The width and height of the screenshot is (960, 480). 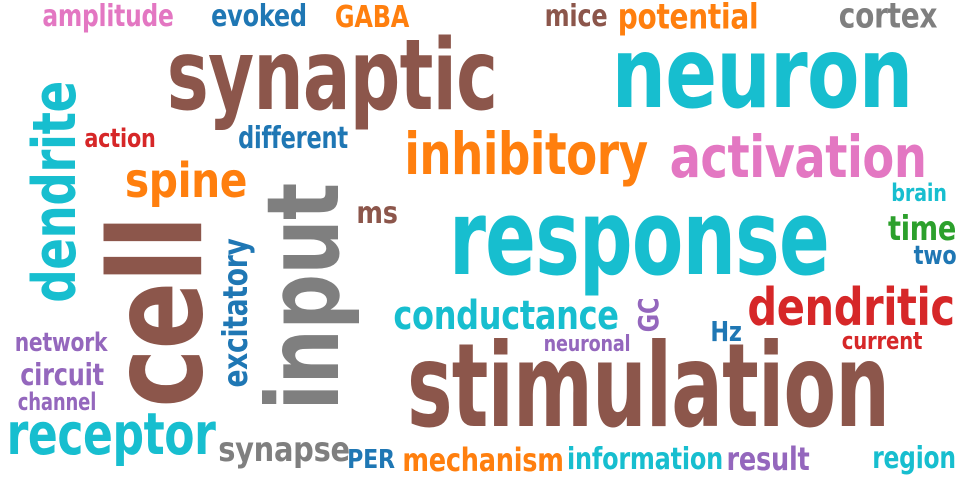 I want to click on word-per: PER, so click(x=371, y=460).